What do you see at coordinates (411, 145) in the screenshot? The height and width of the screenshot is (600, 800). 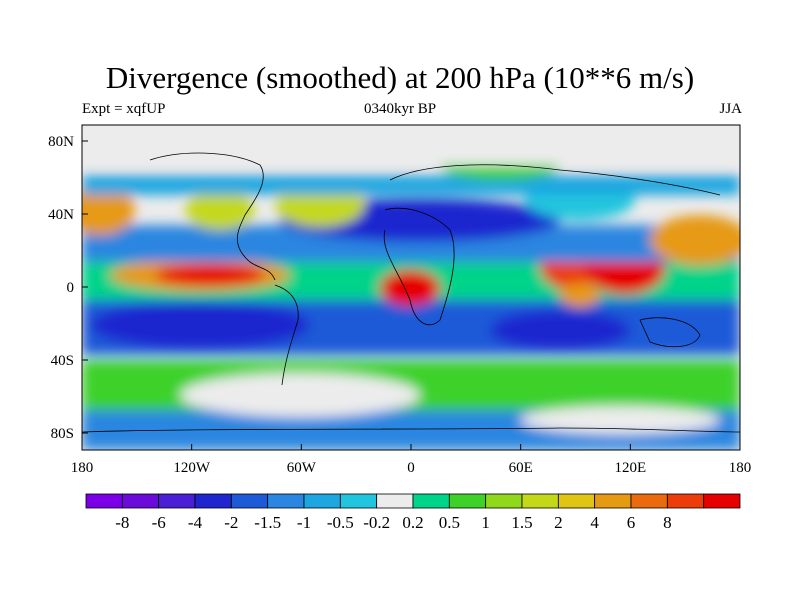 I see `arctic-neutral` at bounding box center [411, 145].